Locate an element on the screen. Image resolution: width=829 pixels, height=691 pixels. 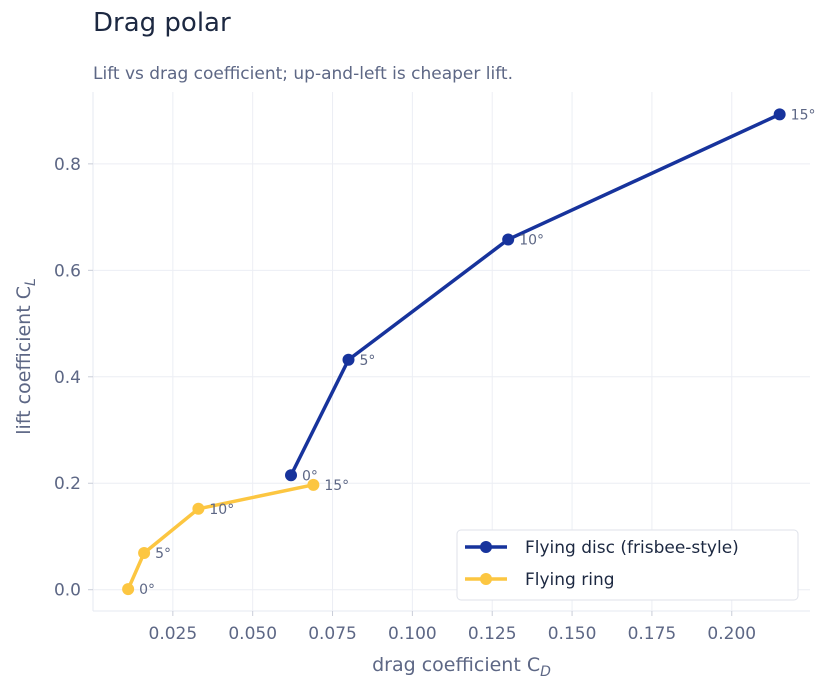
legend-label: Flying disc (frisbee-style) is located at coordinates (632, 548).